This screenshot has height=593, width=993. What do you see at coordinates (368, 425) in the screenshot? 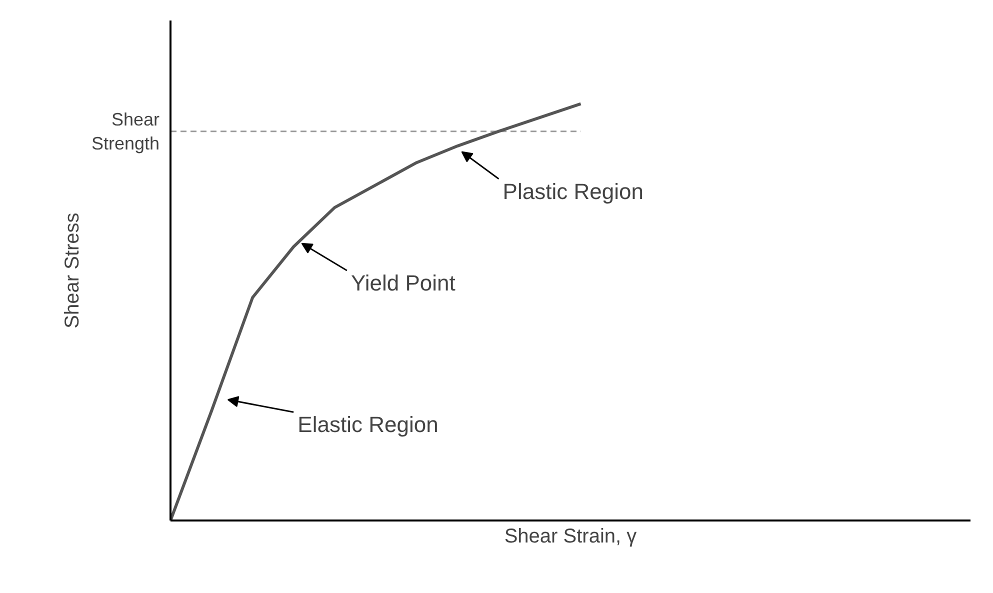
I see `annotation: Elastic Region` at bounding box center [368, 425].